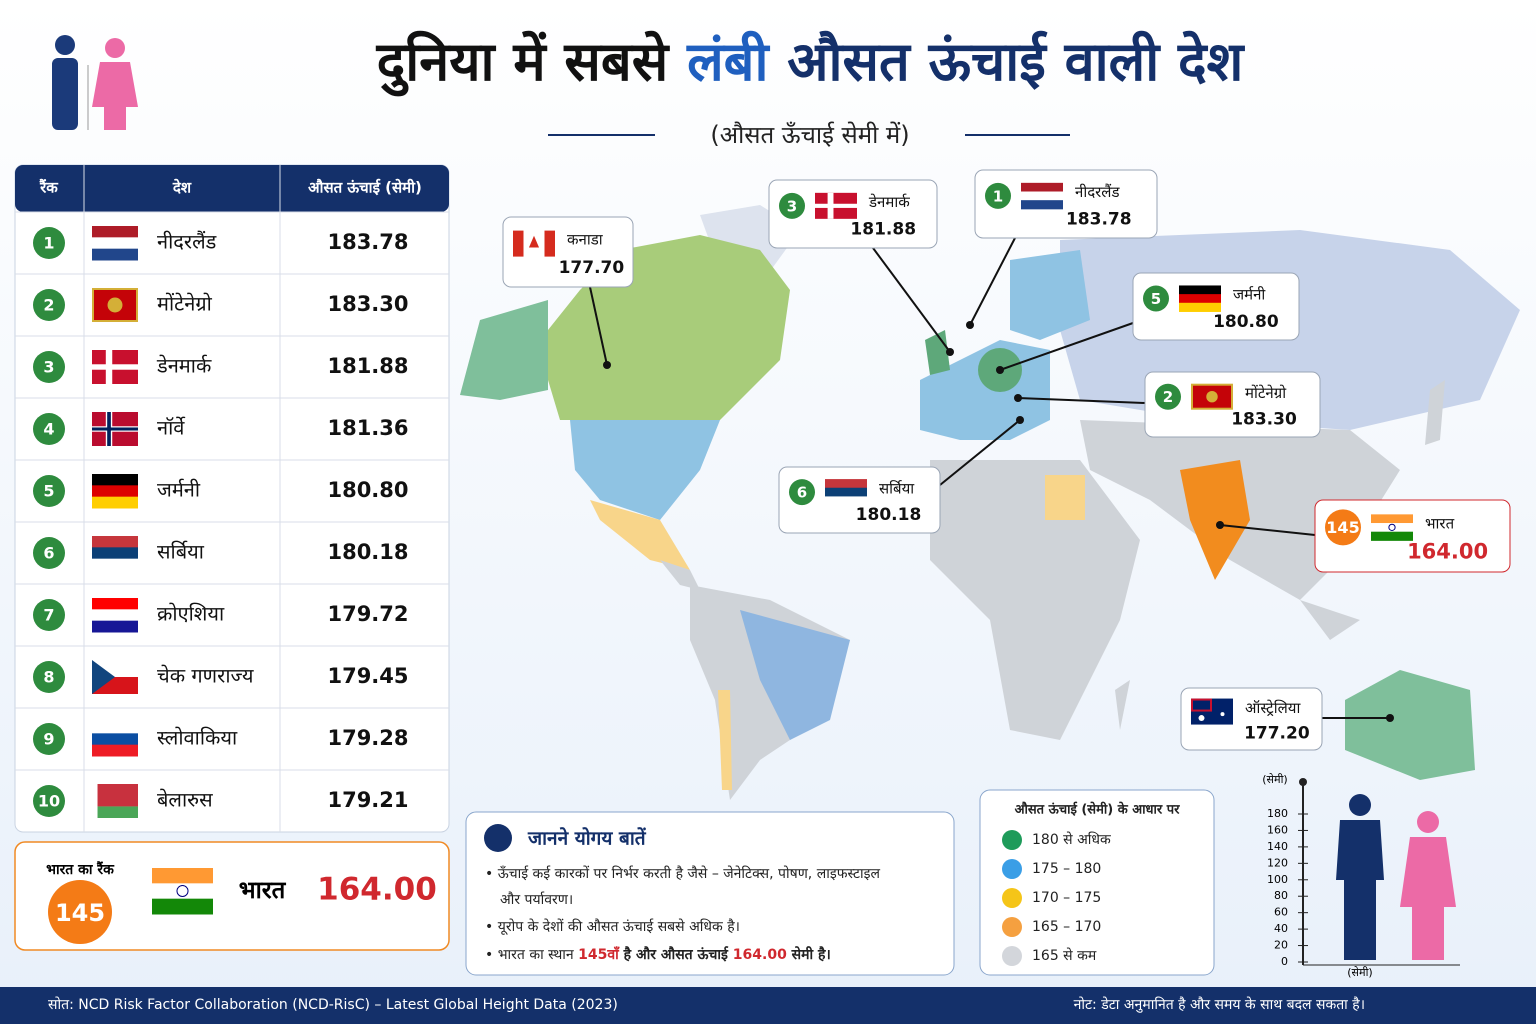 Image resolution: width=1536 pixels, height=1028 pixels. Describe the element at coordinates (1097, 810) in the screenshot. I see `legend-title: औसत ऊंचाई (सेमी) के आधार पर` at that location.